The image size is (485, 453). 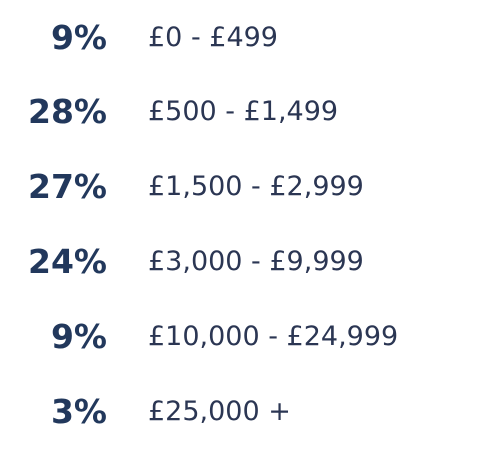 I want to click on percent: 24%, so click(x=67, y=261).